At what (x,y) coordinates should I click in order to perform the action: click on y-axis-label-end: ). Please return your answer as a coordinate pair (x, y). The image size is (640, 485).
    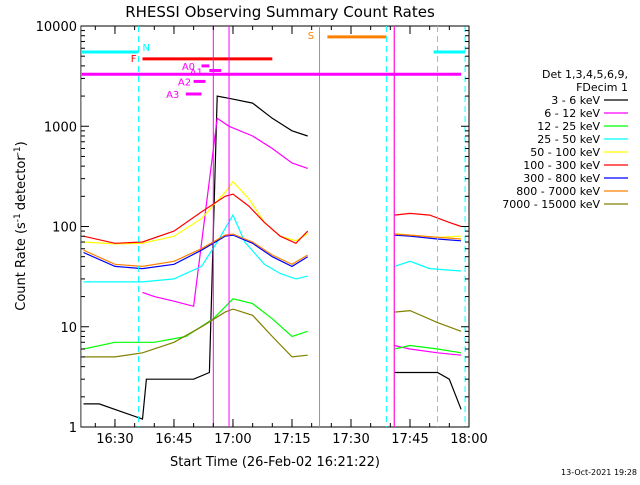
    Looking at the image, I should click on (21, 143).